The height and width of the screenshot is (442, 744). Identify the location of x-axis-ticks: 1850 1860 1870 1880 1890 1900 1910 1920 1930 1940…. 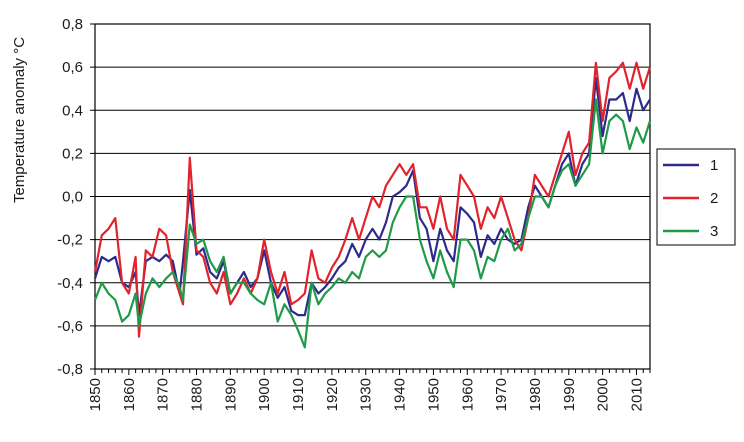
(369, 390).